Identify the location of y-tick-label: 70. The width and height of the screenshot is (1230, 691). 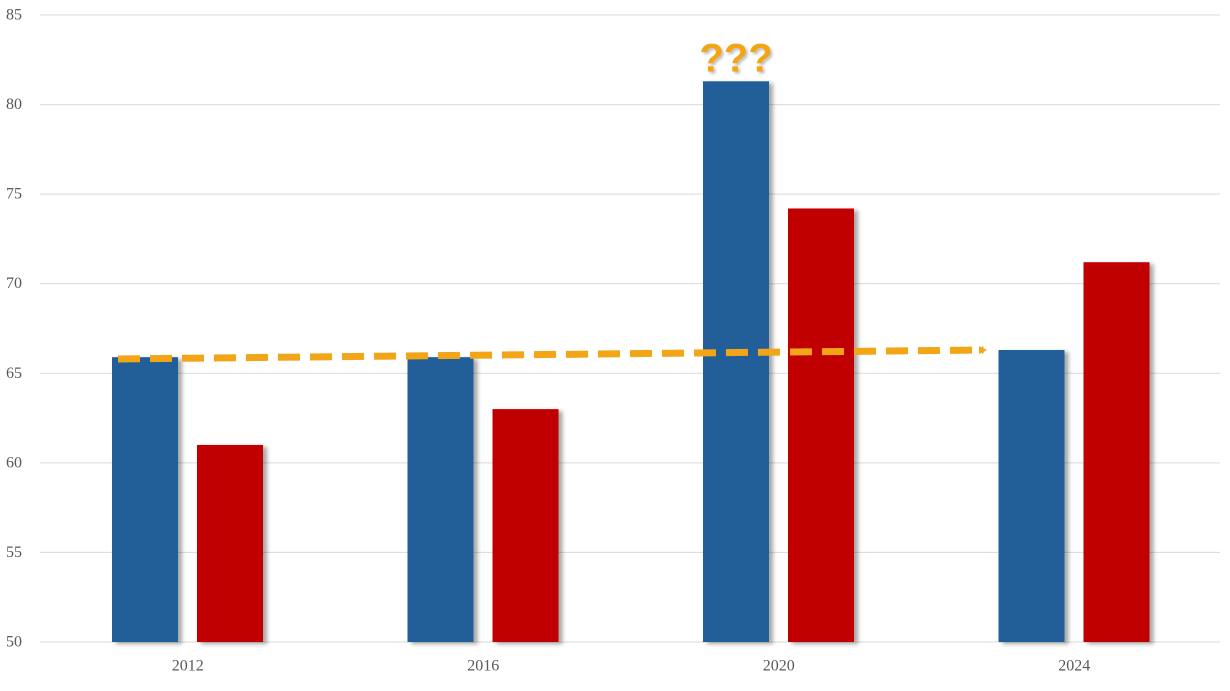
(14, 283).